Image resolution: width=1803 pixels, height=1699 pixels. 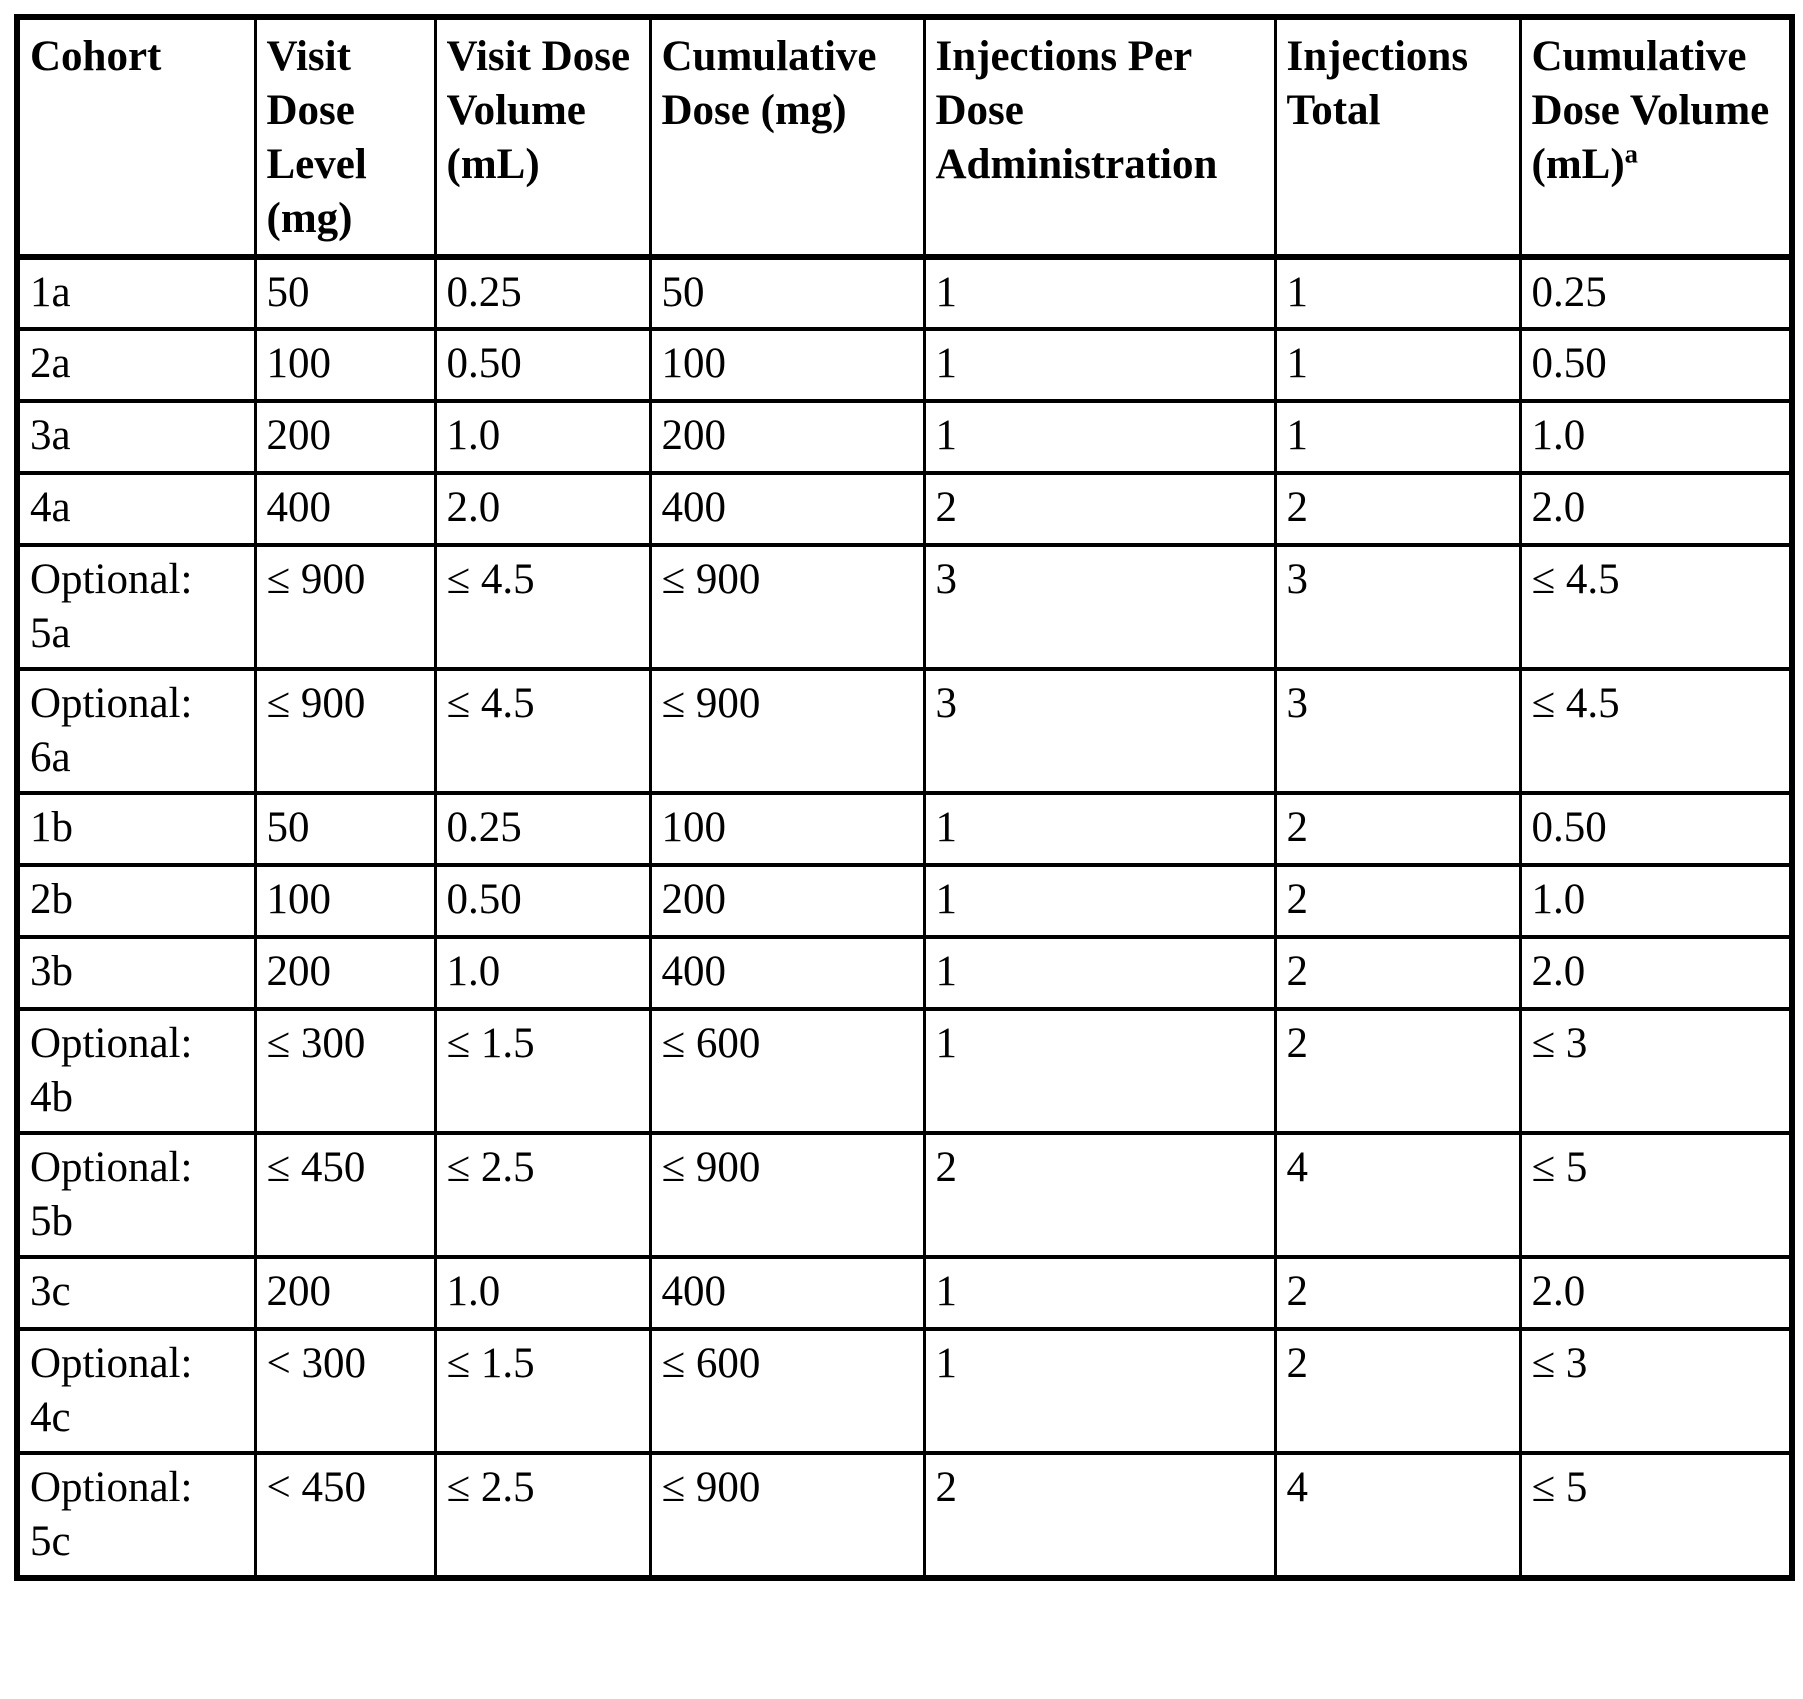 I want to click on cohort-cell: 4a, so click(x=136, y=509).